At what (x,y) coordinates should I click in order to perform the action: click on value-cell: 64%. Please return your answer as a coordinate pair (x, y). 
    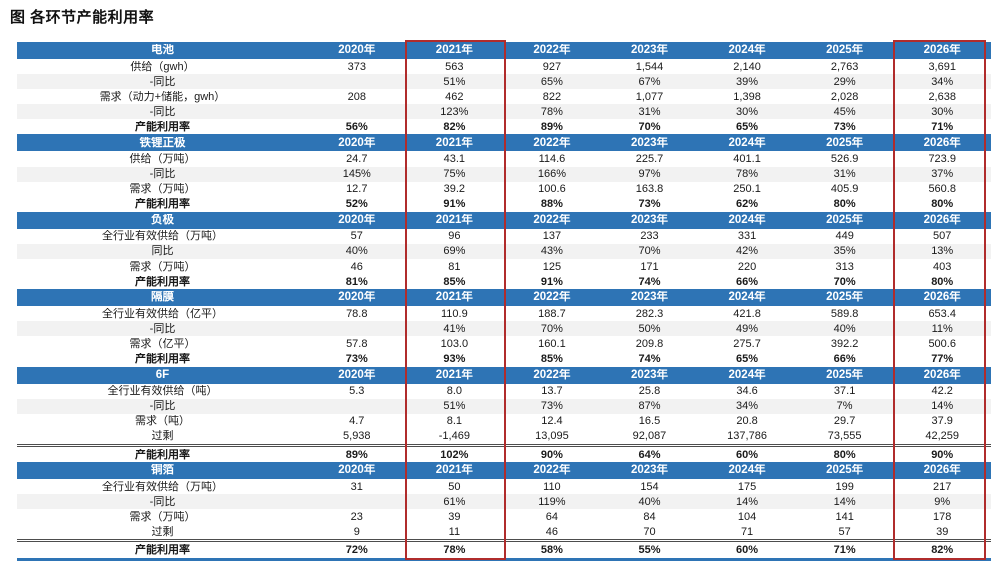
    Looking at the image, I should click on (649, 454).